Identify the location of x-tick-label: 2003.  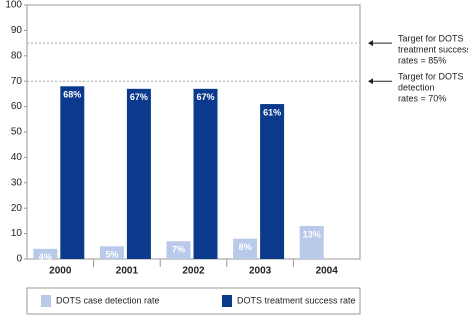
(260, 271).